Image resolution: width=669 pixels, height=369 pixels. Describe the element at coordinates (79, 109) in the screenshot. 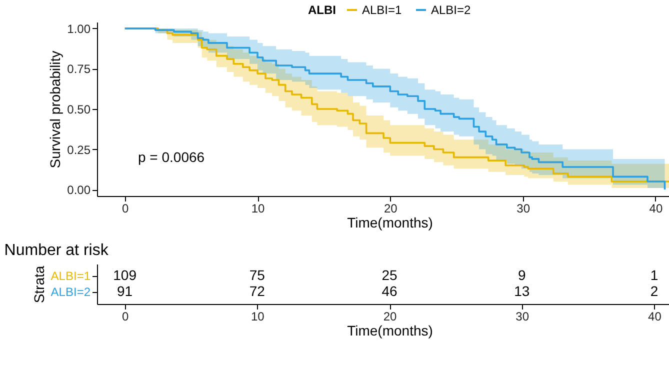

I see `y-tick-label: 0.50` at that location.